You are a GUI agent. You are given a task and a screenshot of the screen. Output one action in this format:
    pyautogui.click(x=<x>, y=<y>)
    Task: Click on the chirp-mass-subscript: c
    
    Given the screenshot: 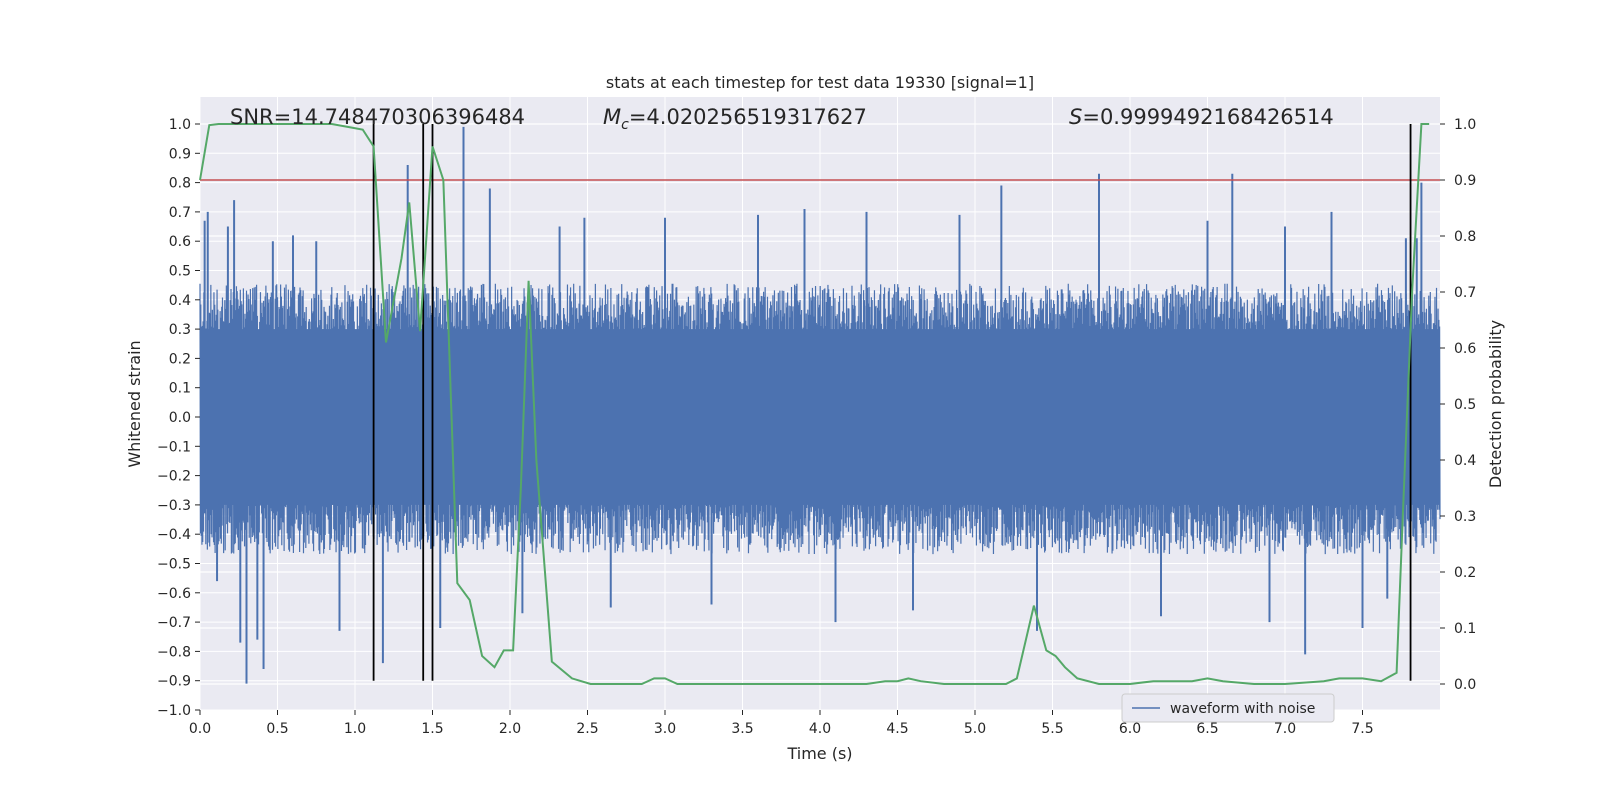 What is the action you would take?
    pyautogui.click(x=625, y=125)
    